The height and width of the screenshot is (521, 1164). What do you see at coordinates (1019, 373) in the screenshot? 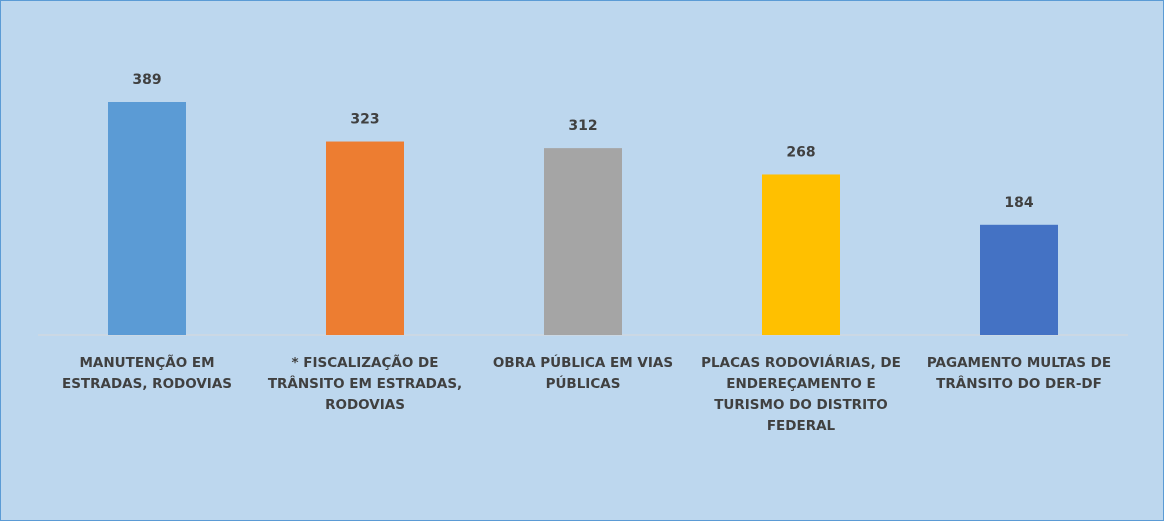
I see `x-tick-label: PAGAMENTO MULTAS DE TRÂNSITO DO DER-DF` at bounding box center [1019, 373].